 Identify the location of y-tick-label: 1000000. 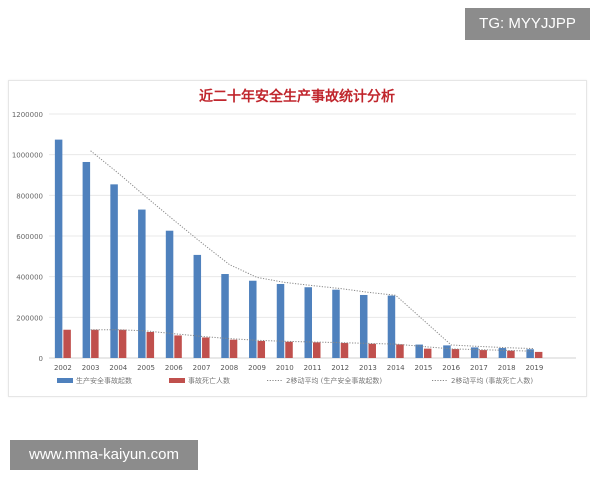
(27, 156).